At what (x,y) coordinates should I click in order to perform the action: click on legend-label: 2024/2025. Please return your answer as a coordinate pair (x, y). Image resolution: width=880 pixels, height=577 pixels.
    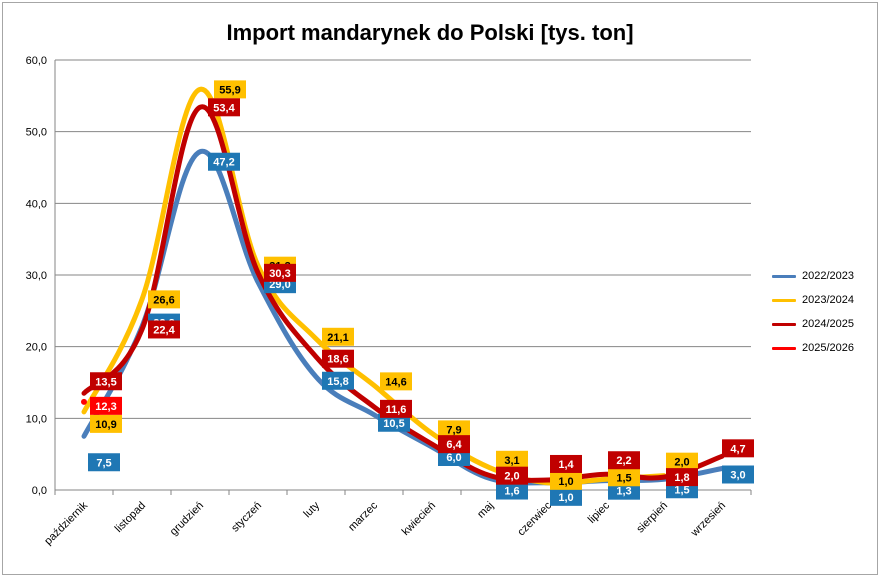
    Looking at the image, I should click on (828, 324).